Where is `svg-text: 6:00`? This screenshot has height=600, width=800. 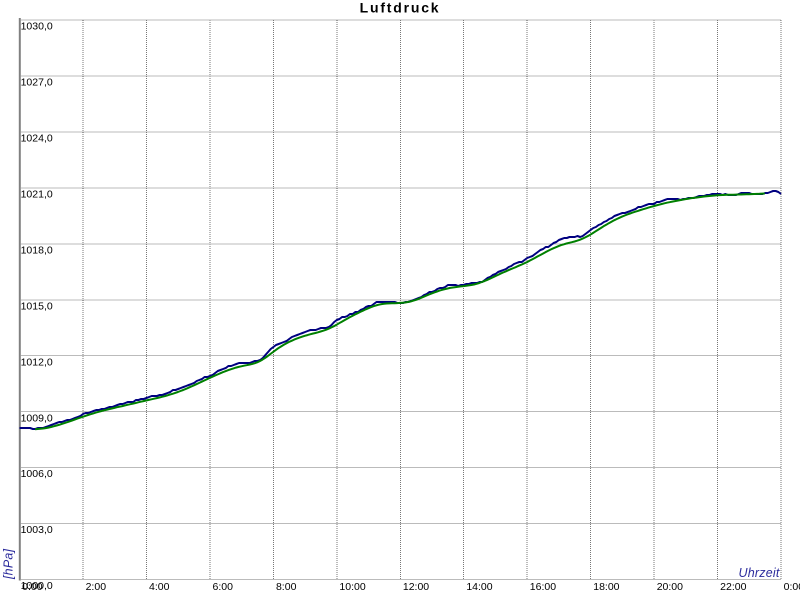 svg-text: 6:00 is located at coordinates (223, 587).